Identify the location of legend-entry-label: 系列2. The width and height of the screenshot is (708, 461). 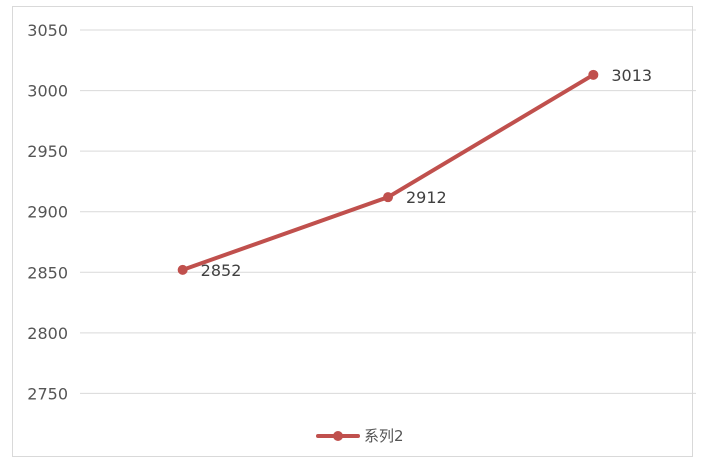
(384, 436).